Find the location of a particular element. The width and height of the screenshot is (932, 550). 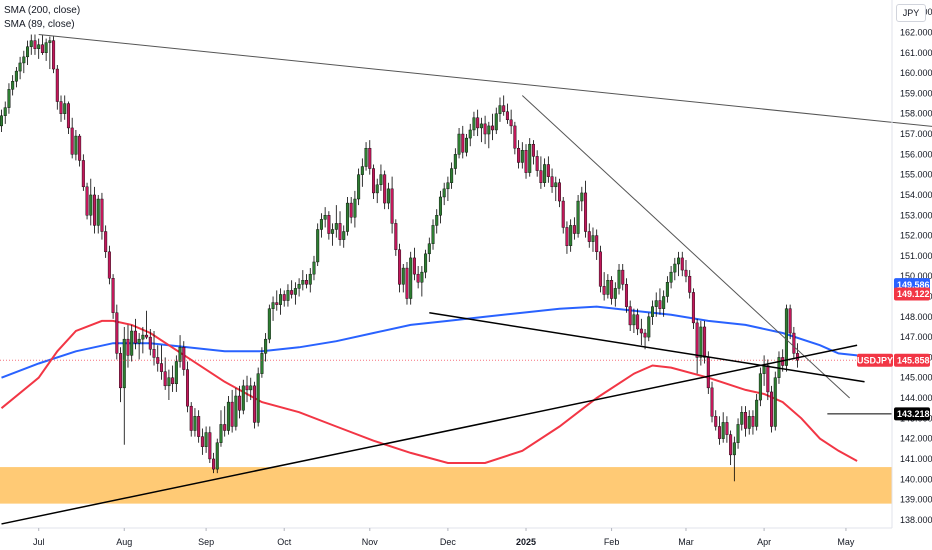

legend-sma200: SMA (200, close) is located at coordinates (42, 10).